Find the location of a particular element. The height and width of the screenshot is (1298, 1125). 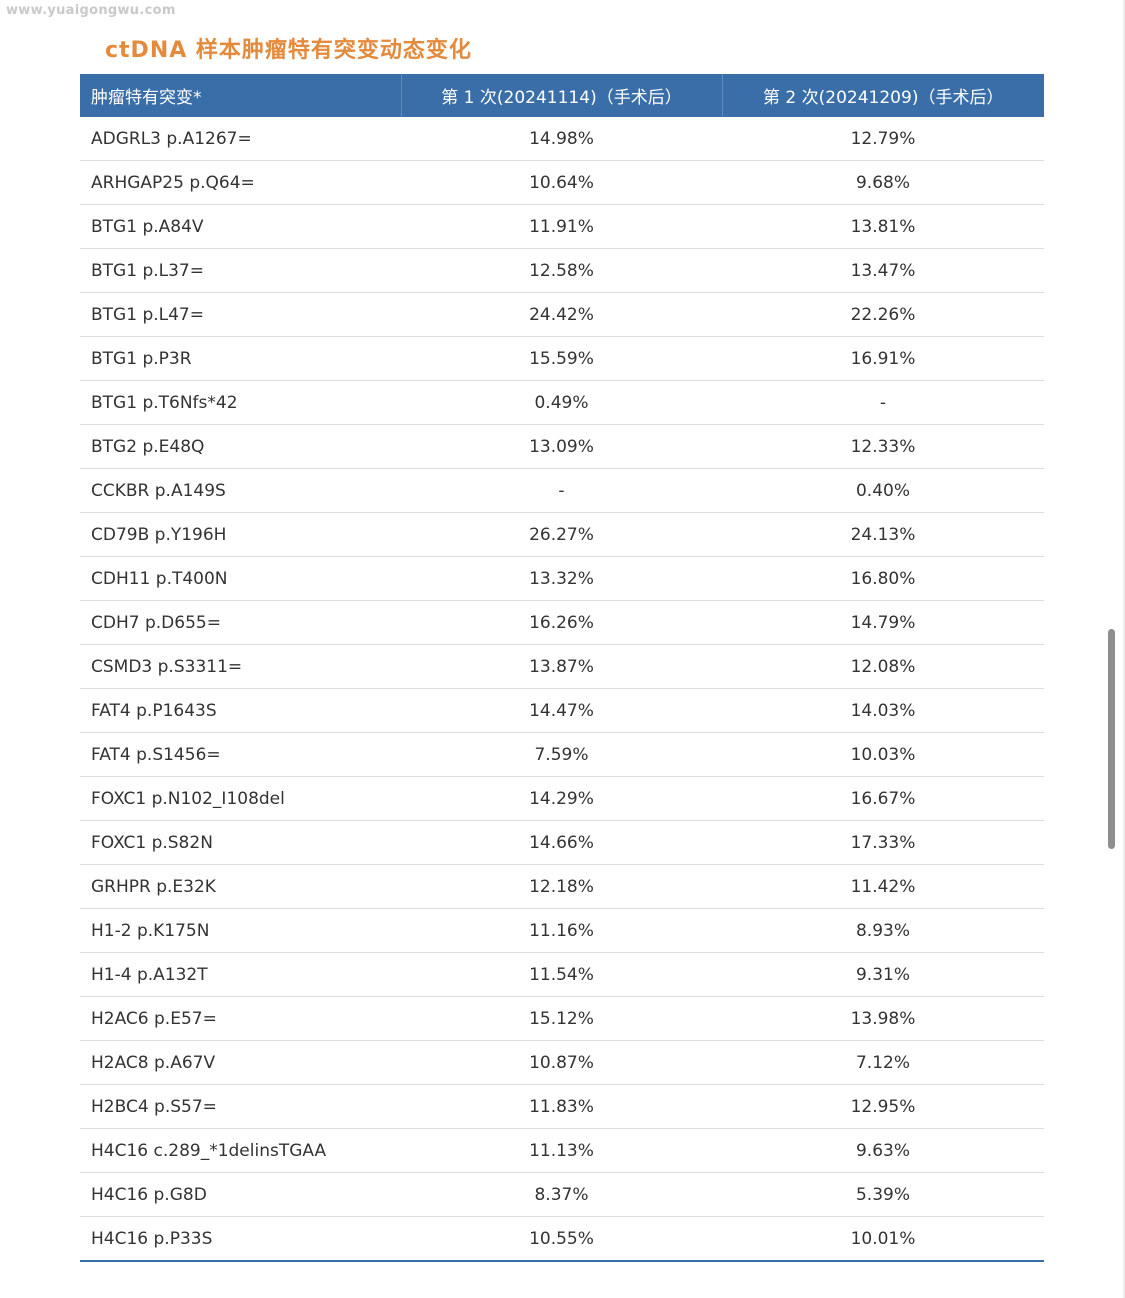

cell-first-test: 8.37% is located at coordinates (561, 1194).